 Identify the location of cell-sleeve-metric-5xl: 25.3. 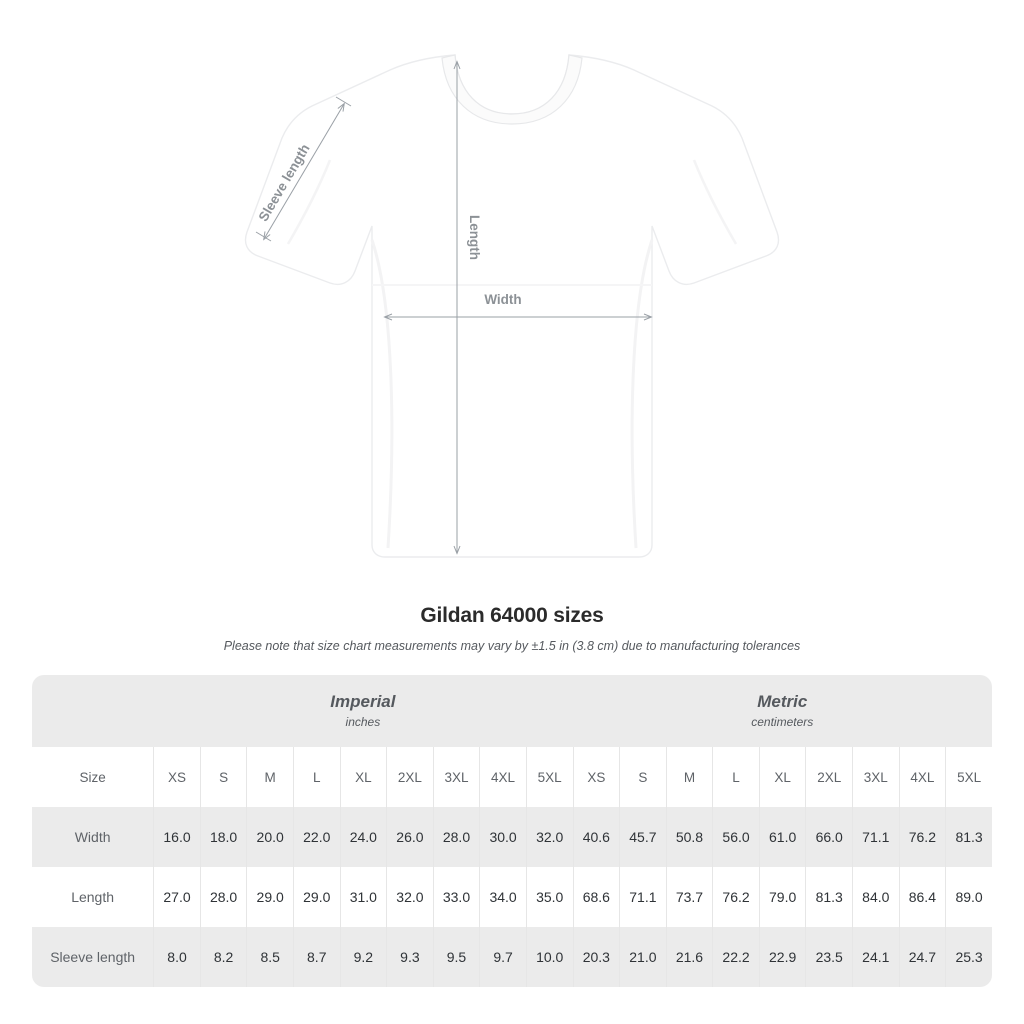
(968, 957).